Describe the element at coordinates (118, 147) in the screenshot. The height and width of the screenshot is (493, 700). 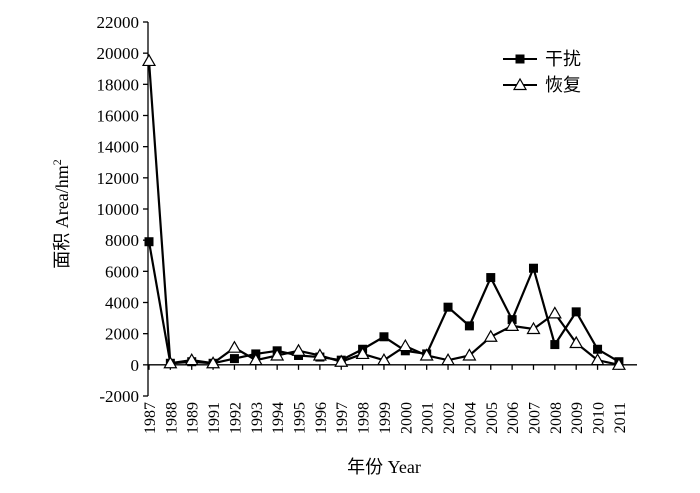
I see `y-tick-label: 14000` at that location.